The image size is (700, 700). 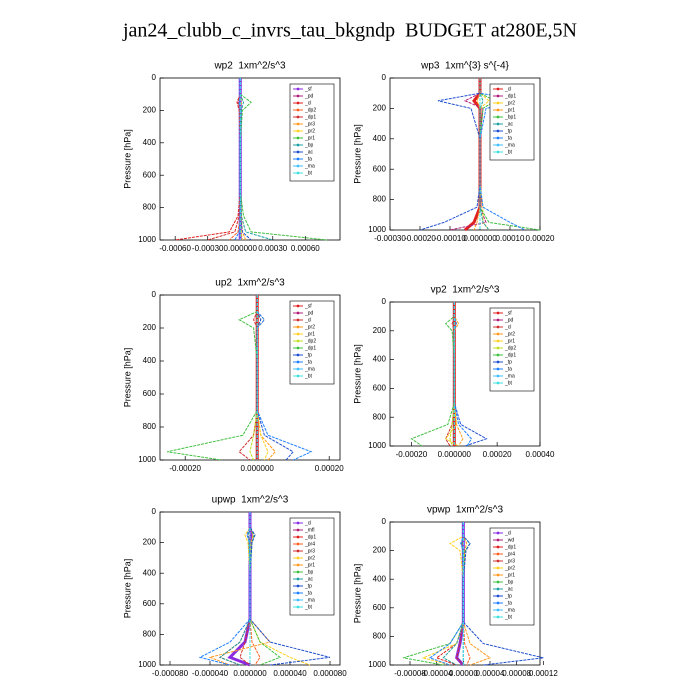 I want to click on panel-title: vp2 1xm^2/s^3, so click(x=465, y=290).